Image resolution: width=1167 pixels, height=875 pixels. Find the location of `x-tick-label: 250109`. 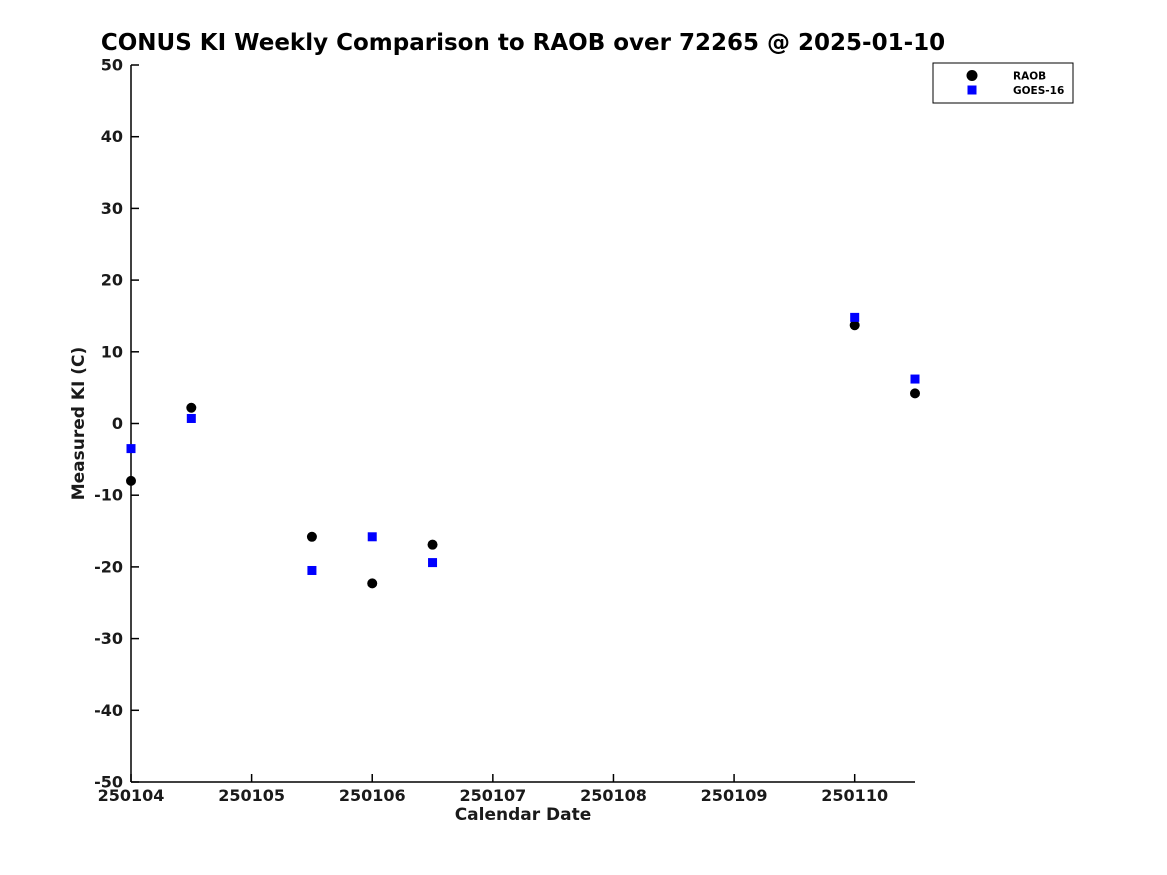

x-tick-label: 250109 is located at coordinates (734, 795).